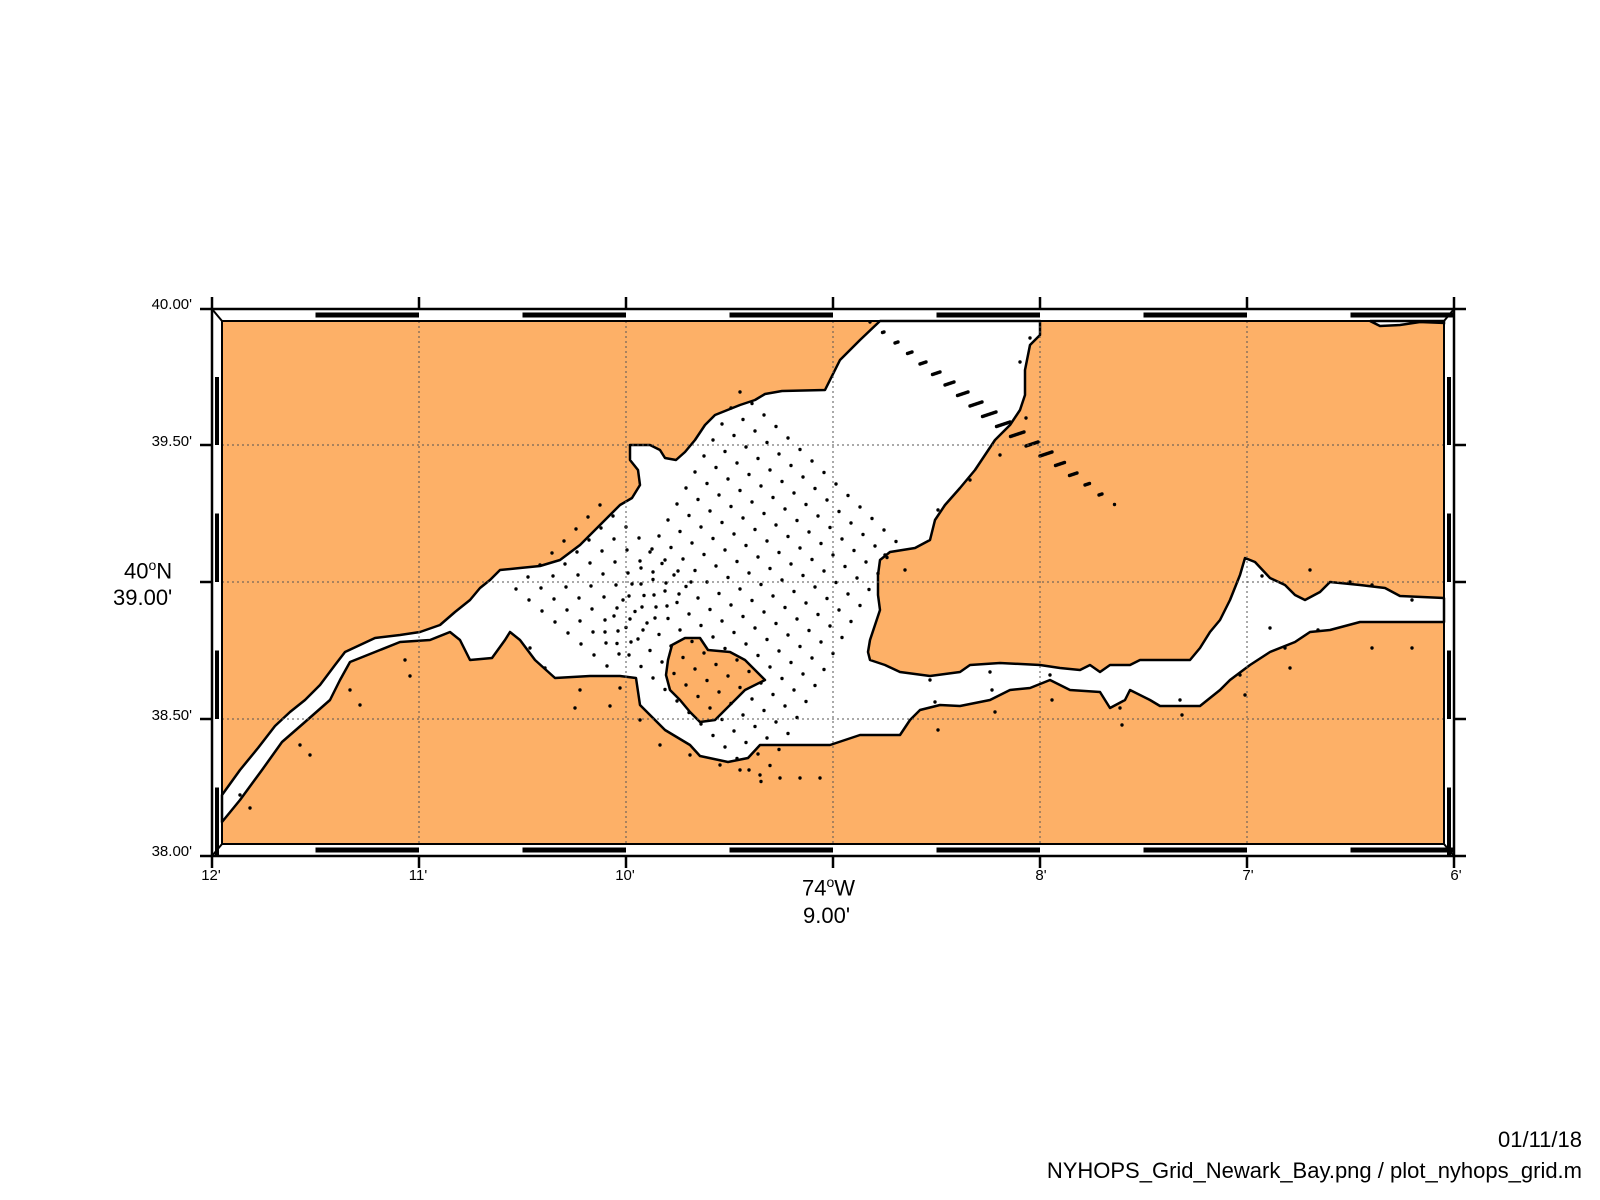  I want to click on lon-tick-label: 7', so click(1248, 875).